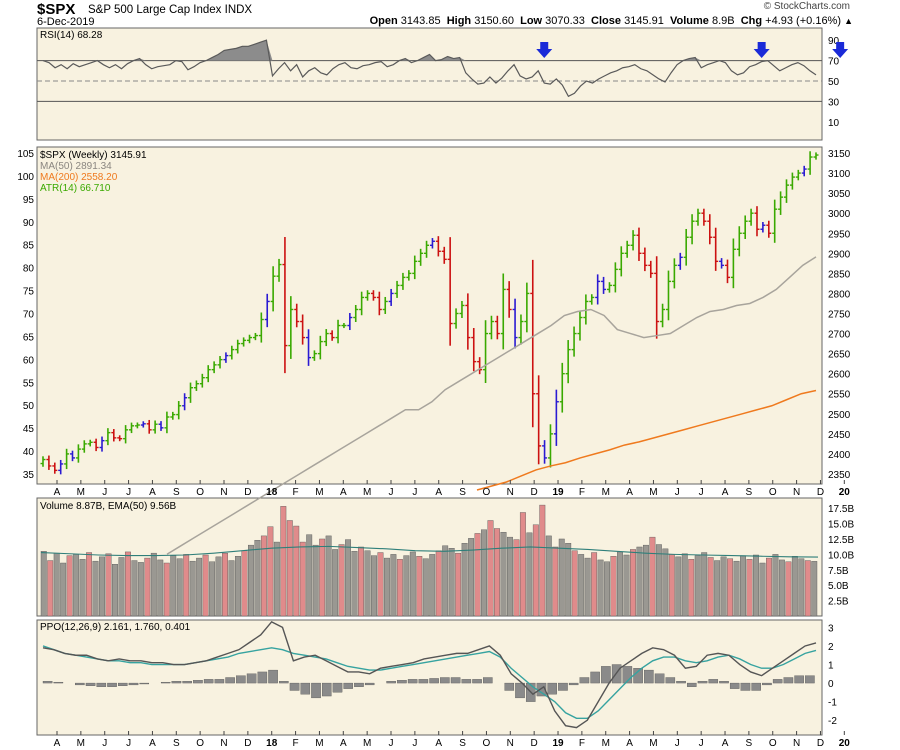 The height and width of the screenshot is (750, 900). What do you see at coordinates (238, 10) in the screenshot?
I see `exchange-label: INDX` at bounding box center [238, 10].